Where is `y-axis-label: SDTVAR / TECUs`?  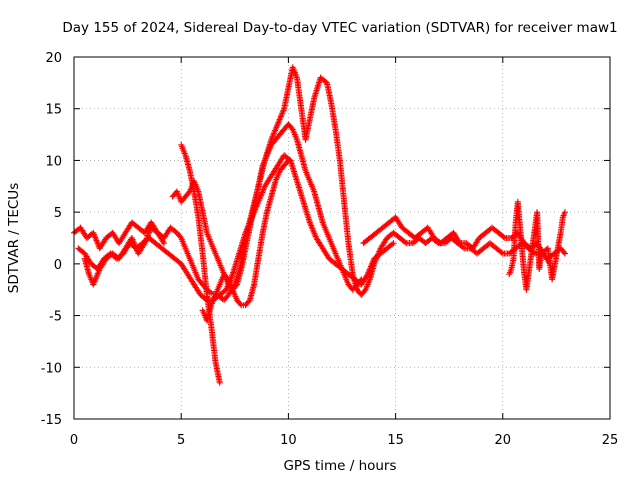 y-axis-label: SDTVAR / TECUs is located at coordinates (14, 238).